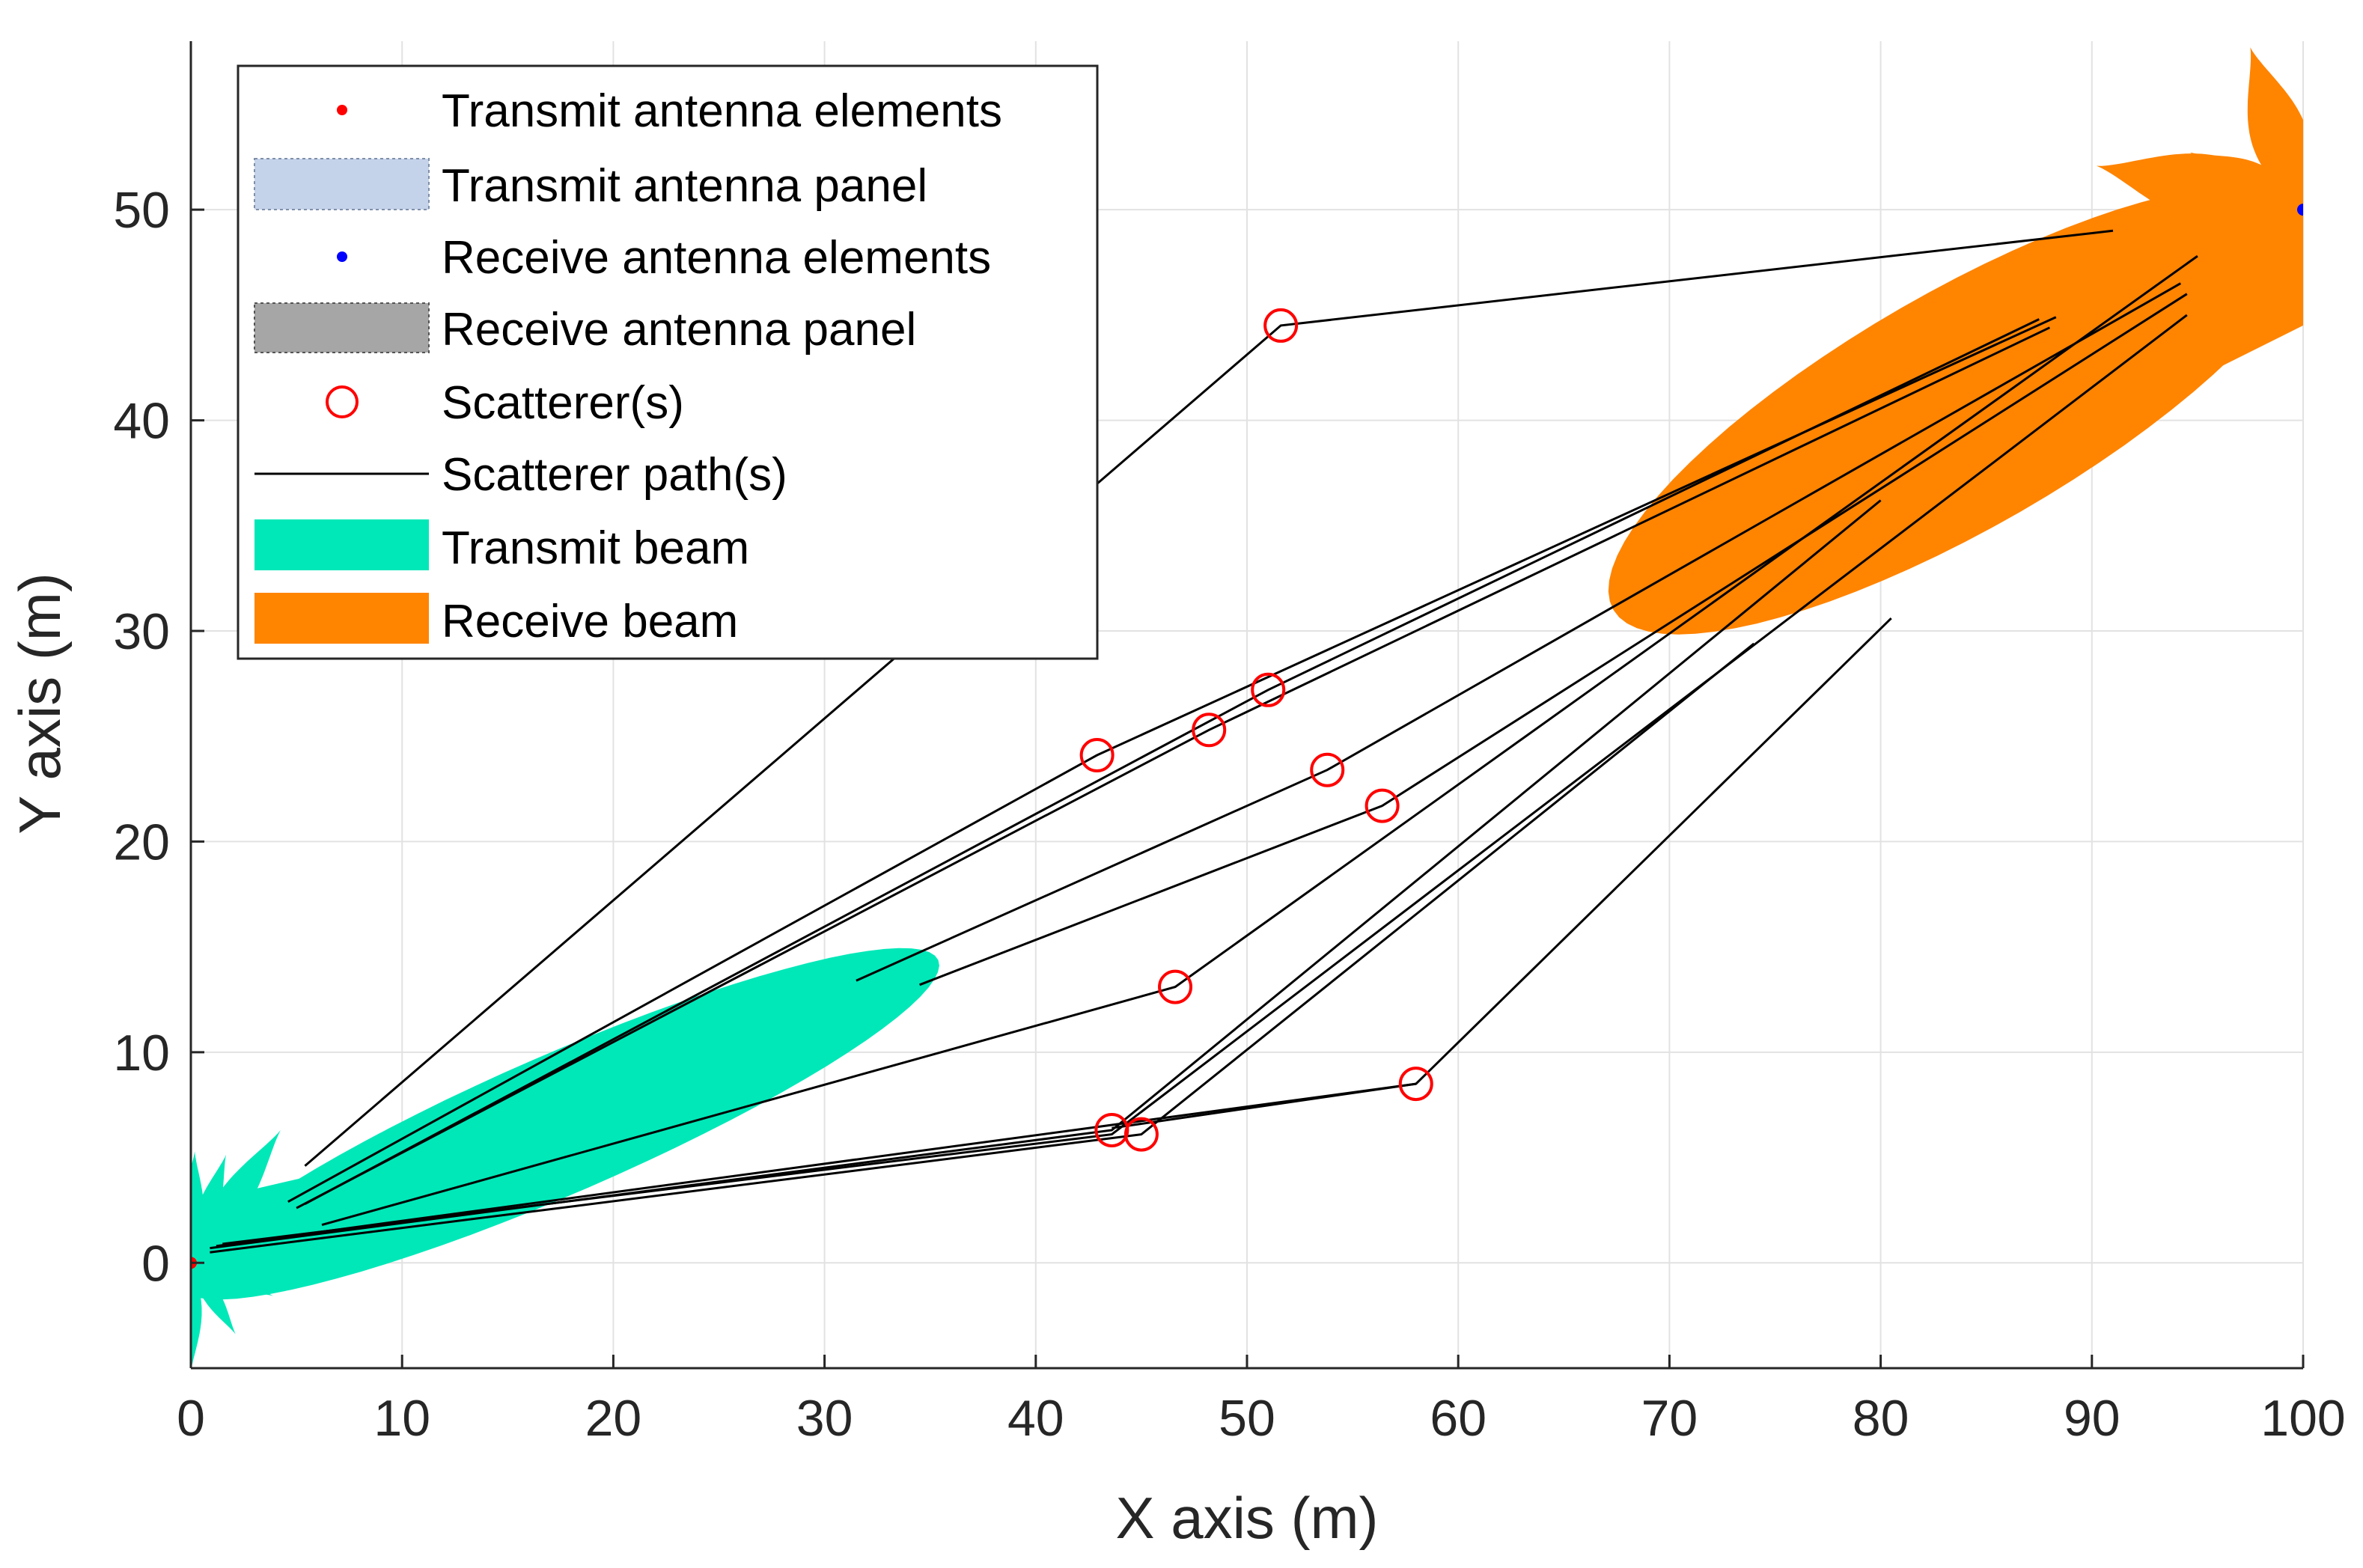 The height and width of the screenshot is (1568, 2363). I want to click on y-tick-label: 20, so click(141, 842).